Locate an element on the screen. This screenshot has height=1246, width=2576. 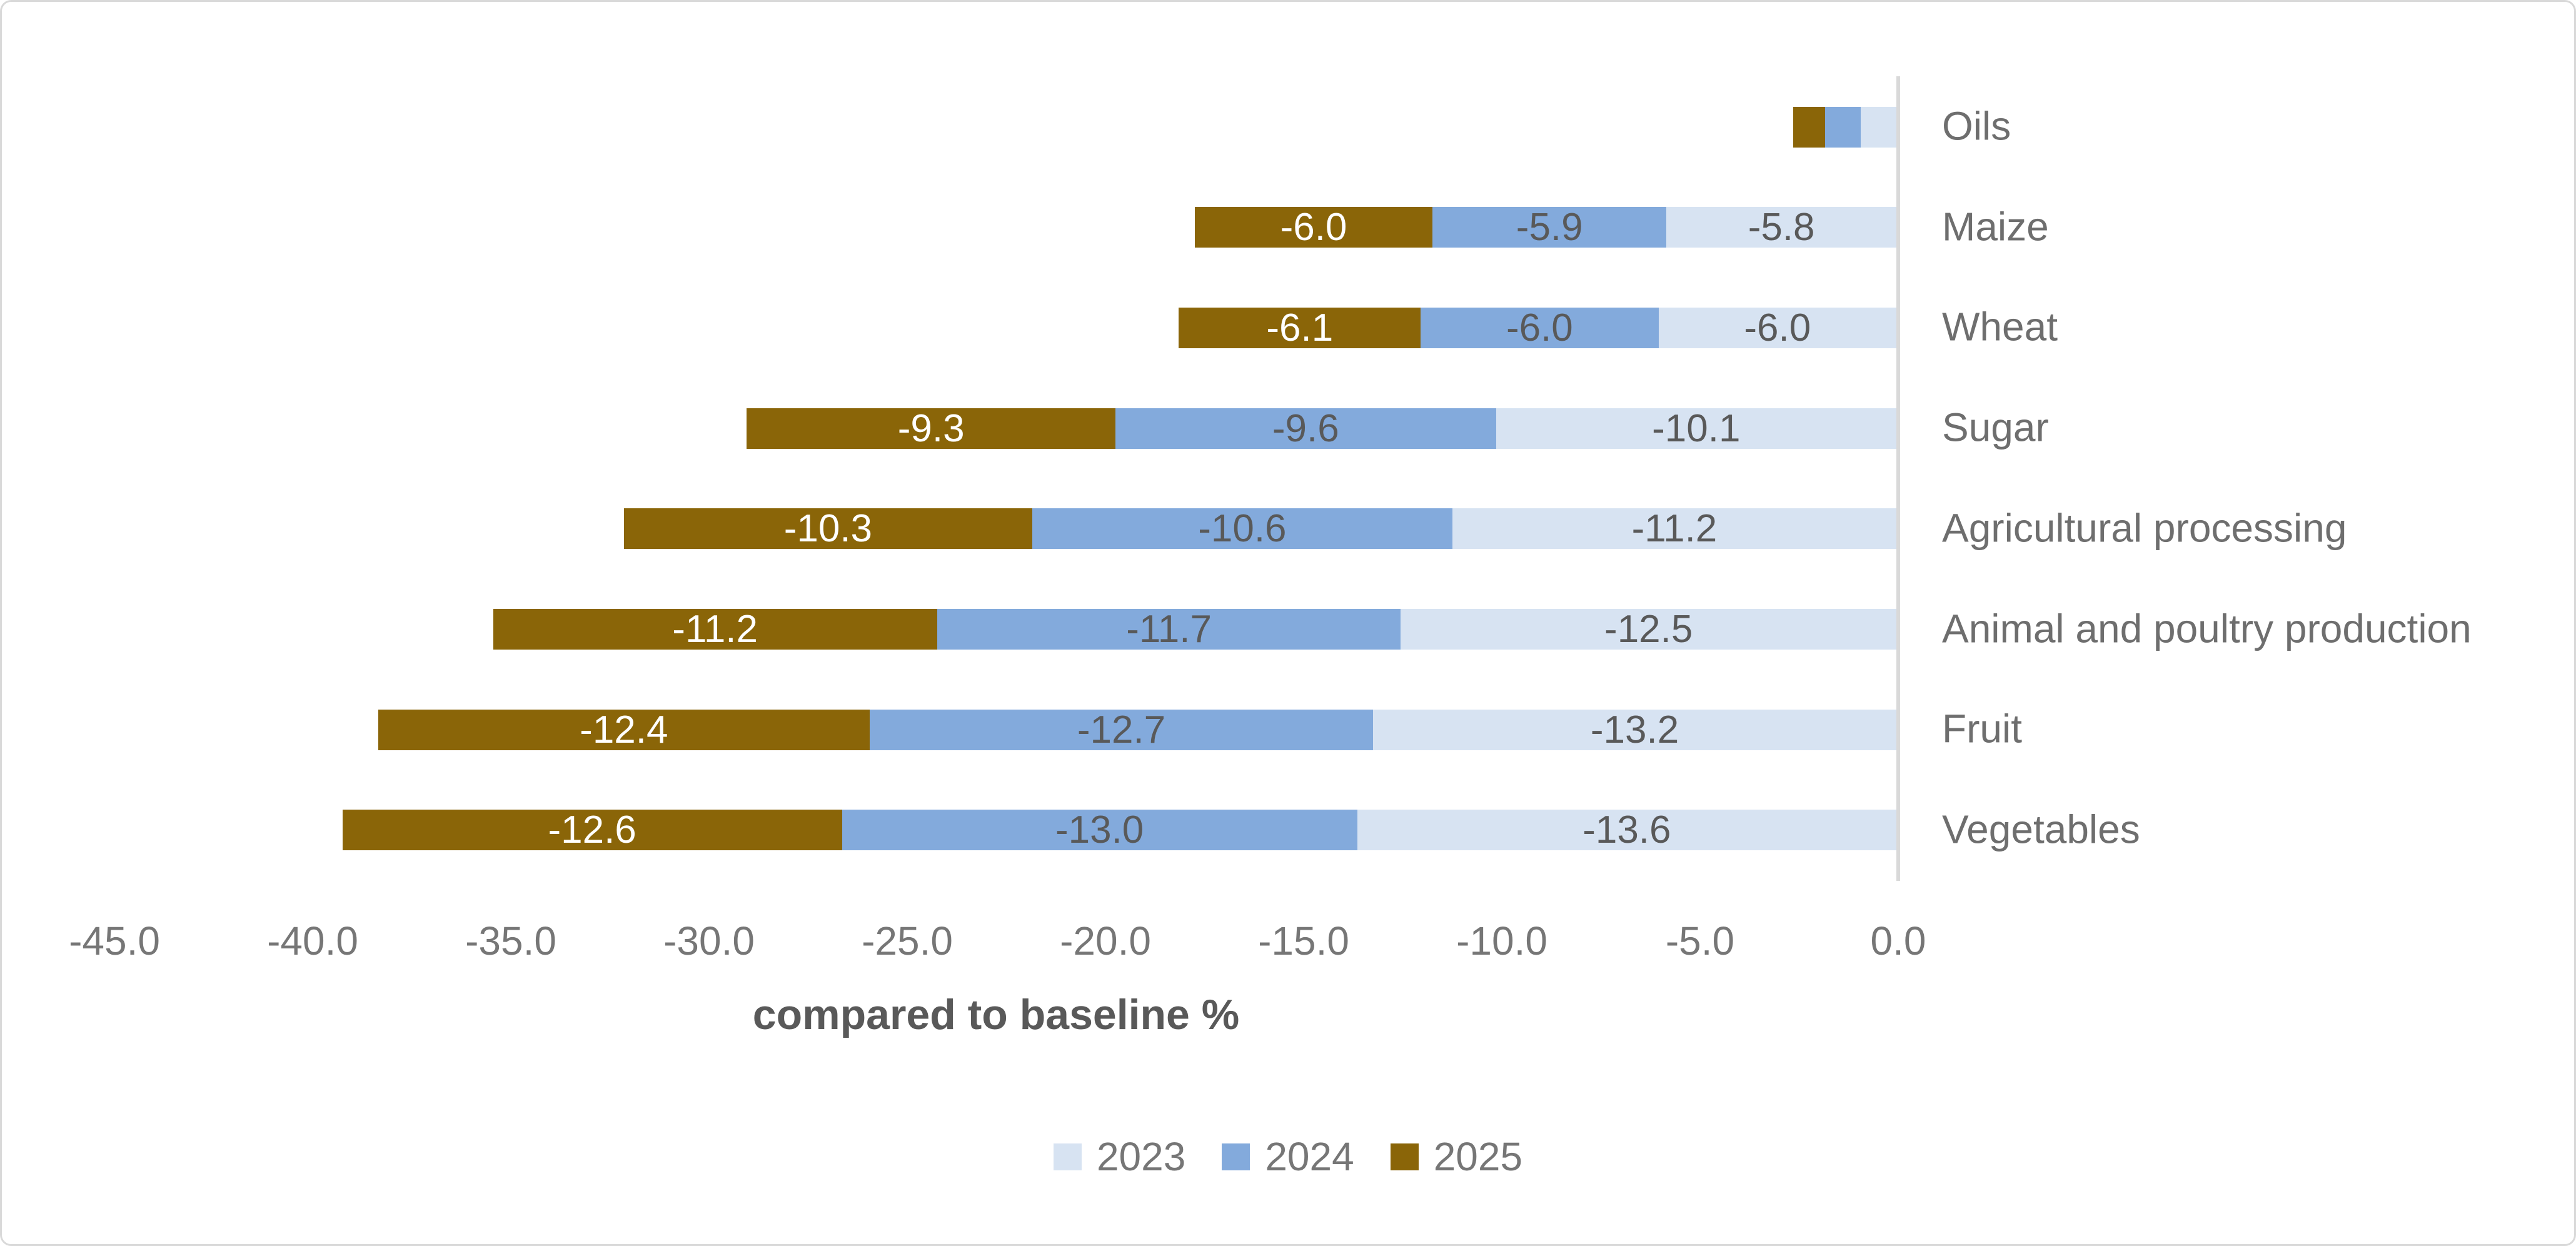
bar-segment-2024: -9.6 is located at coordinates (1305, 428).